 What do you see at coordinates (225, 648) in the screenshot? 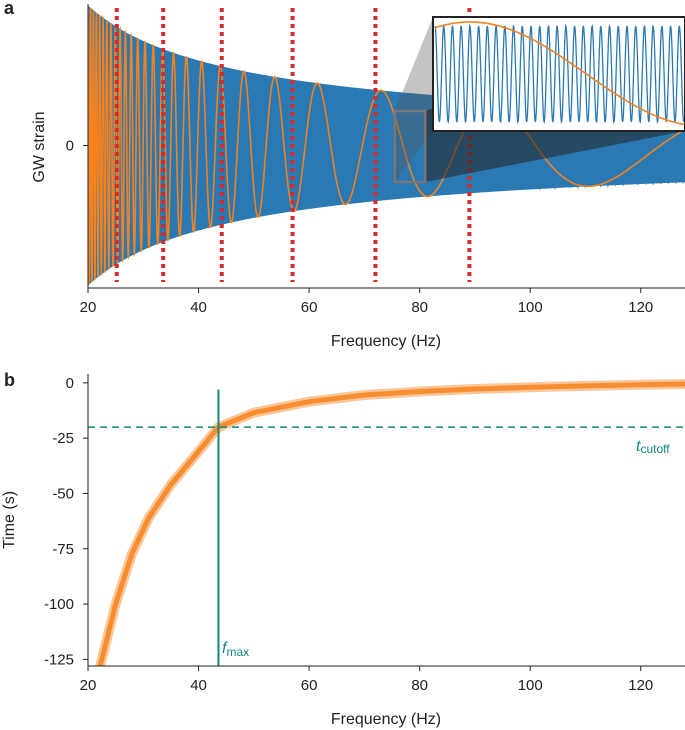
I see `f-max-main: f` at bounding box center [225, 648].